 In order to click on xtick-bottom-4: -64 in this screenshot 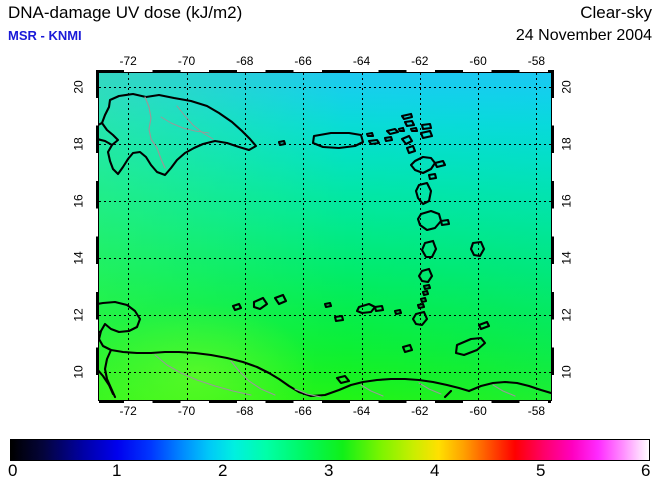, I will do `click(361, 411)`.